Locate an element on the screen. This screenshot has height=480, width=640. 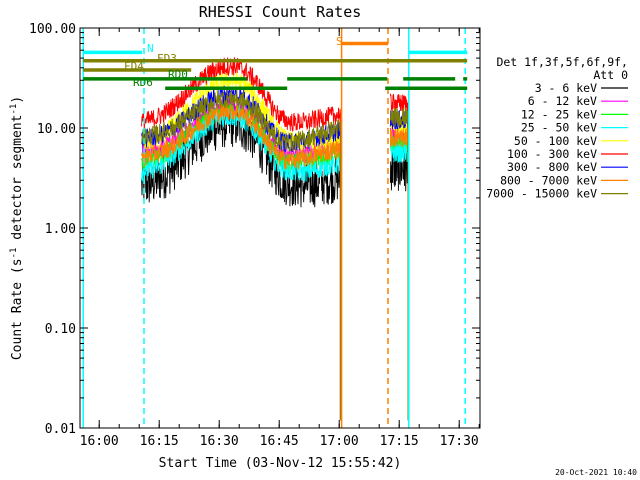
legend-label-0: 3 - 6 keV is located at coordinates (566, 88).